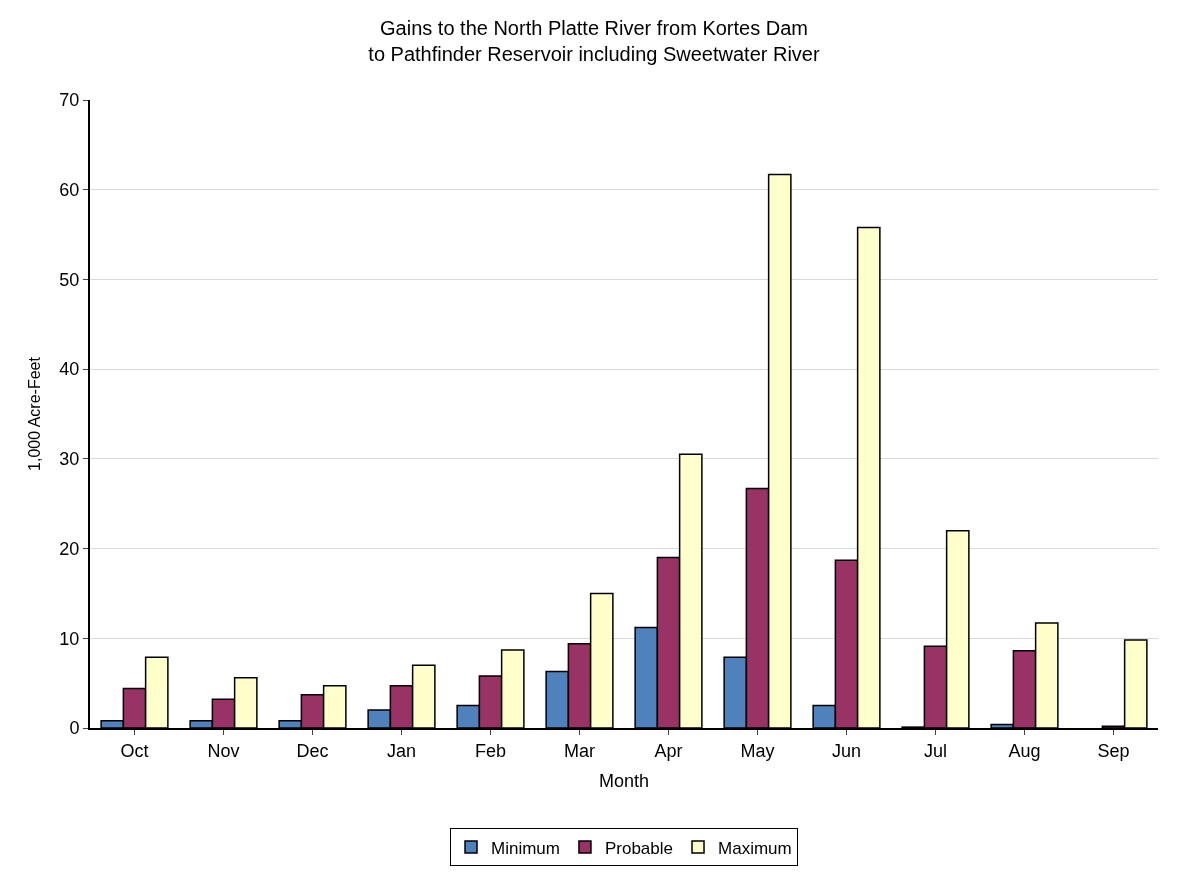 The image size is (1188, 878). Describe the element at coordinates (624, 781) in the screenshot. I see `x-axis-title: Month` at that location.